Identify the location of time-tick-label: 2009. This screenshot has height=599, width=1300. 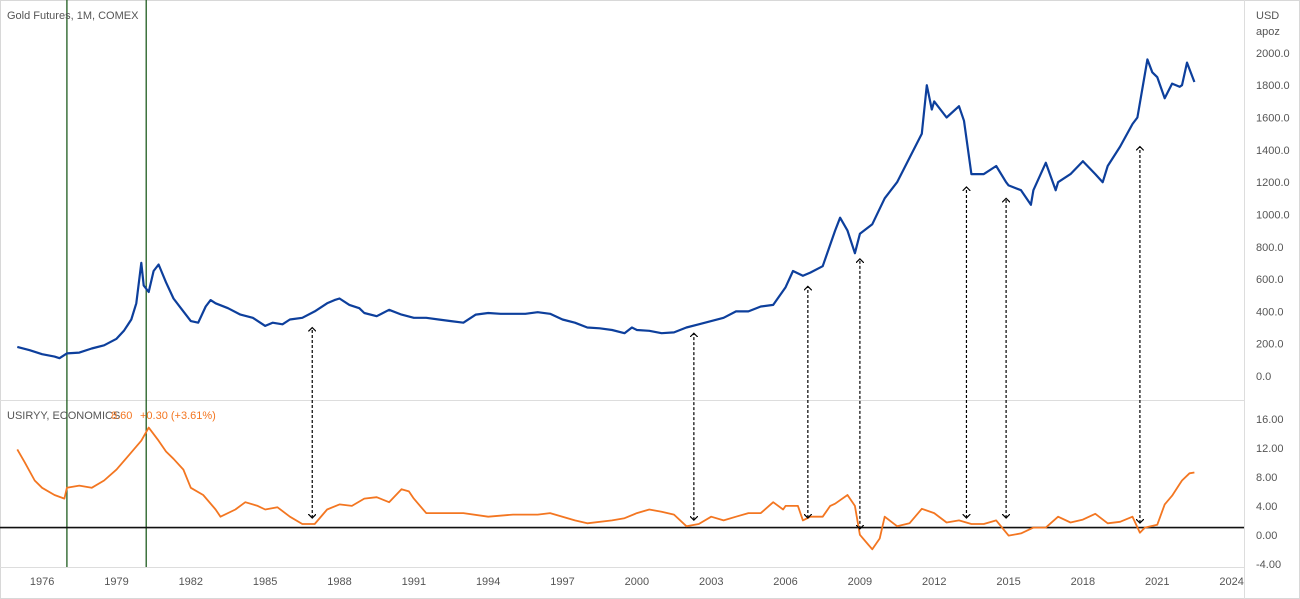
(860, 582).